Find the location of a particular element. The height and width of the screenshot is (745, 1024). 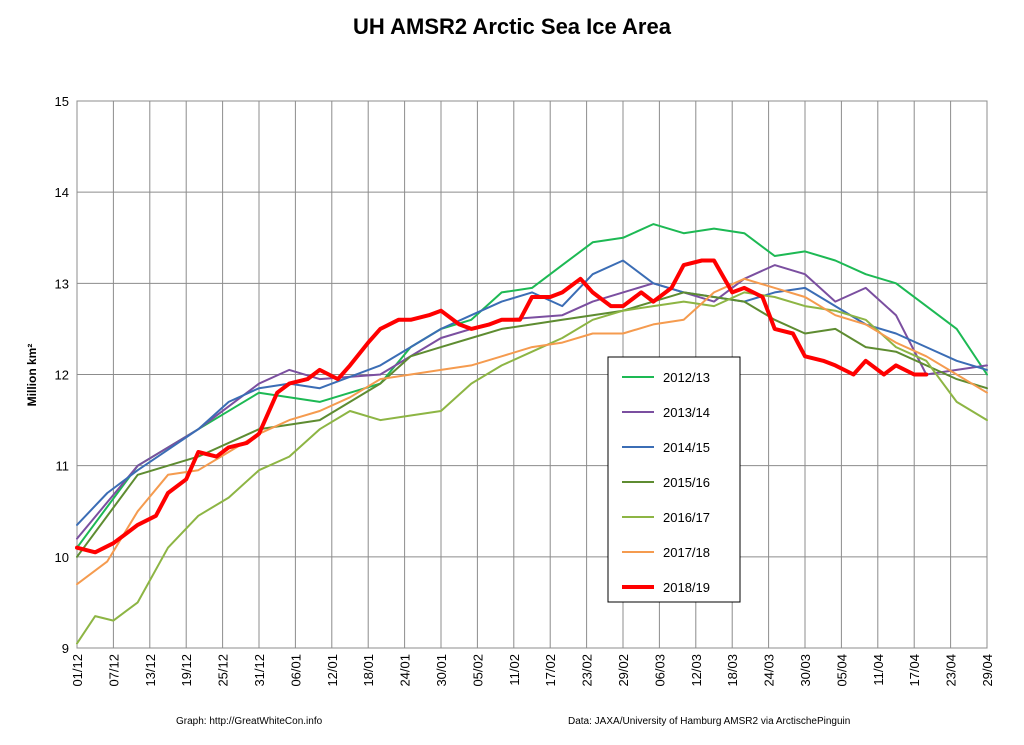

x-tick-label: 25/12 is located at coordinates (223, 670).